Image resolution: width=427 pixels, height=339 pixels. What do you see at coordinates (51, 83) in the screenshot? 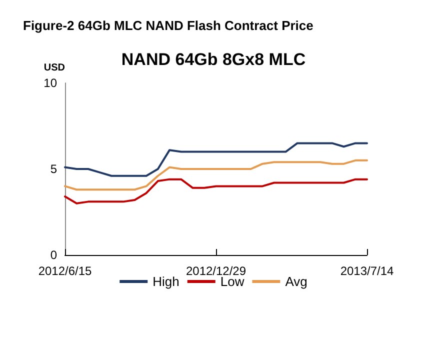
I see `y-tick-label: 10` at bounding box center [51, 83].